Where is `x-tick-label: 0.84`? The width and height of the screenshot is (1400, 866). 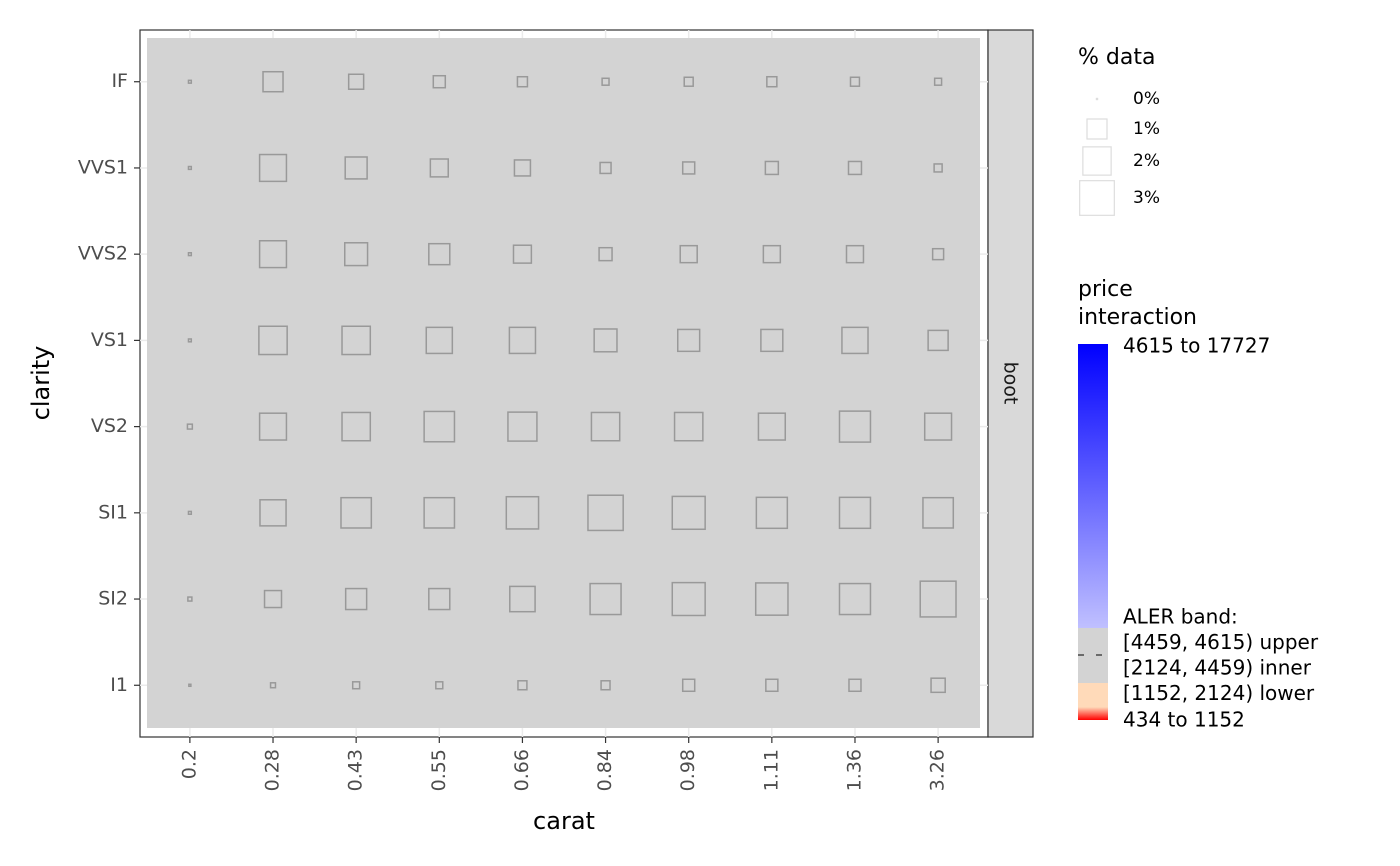
x-tick-label: 0.84 is located at coordinates (605, 770).